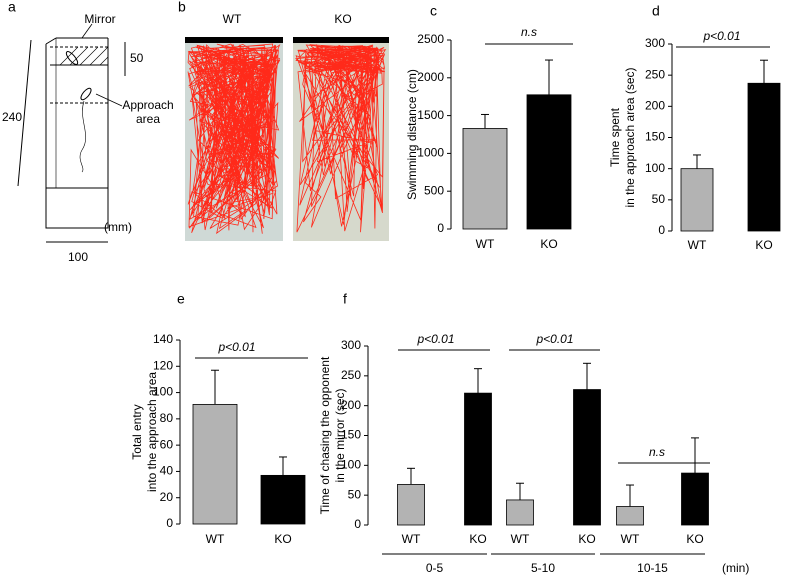 The width and height of the screenshot is (794, 576). What do you see at coordinates (430, 39) in the screenshot?
I see `y-tick-label: 2500` at bounding box center [430, 39].